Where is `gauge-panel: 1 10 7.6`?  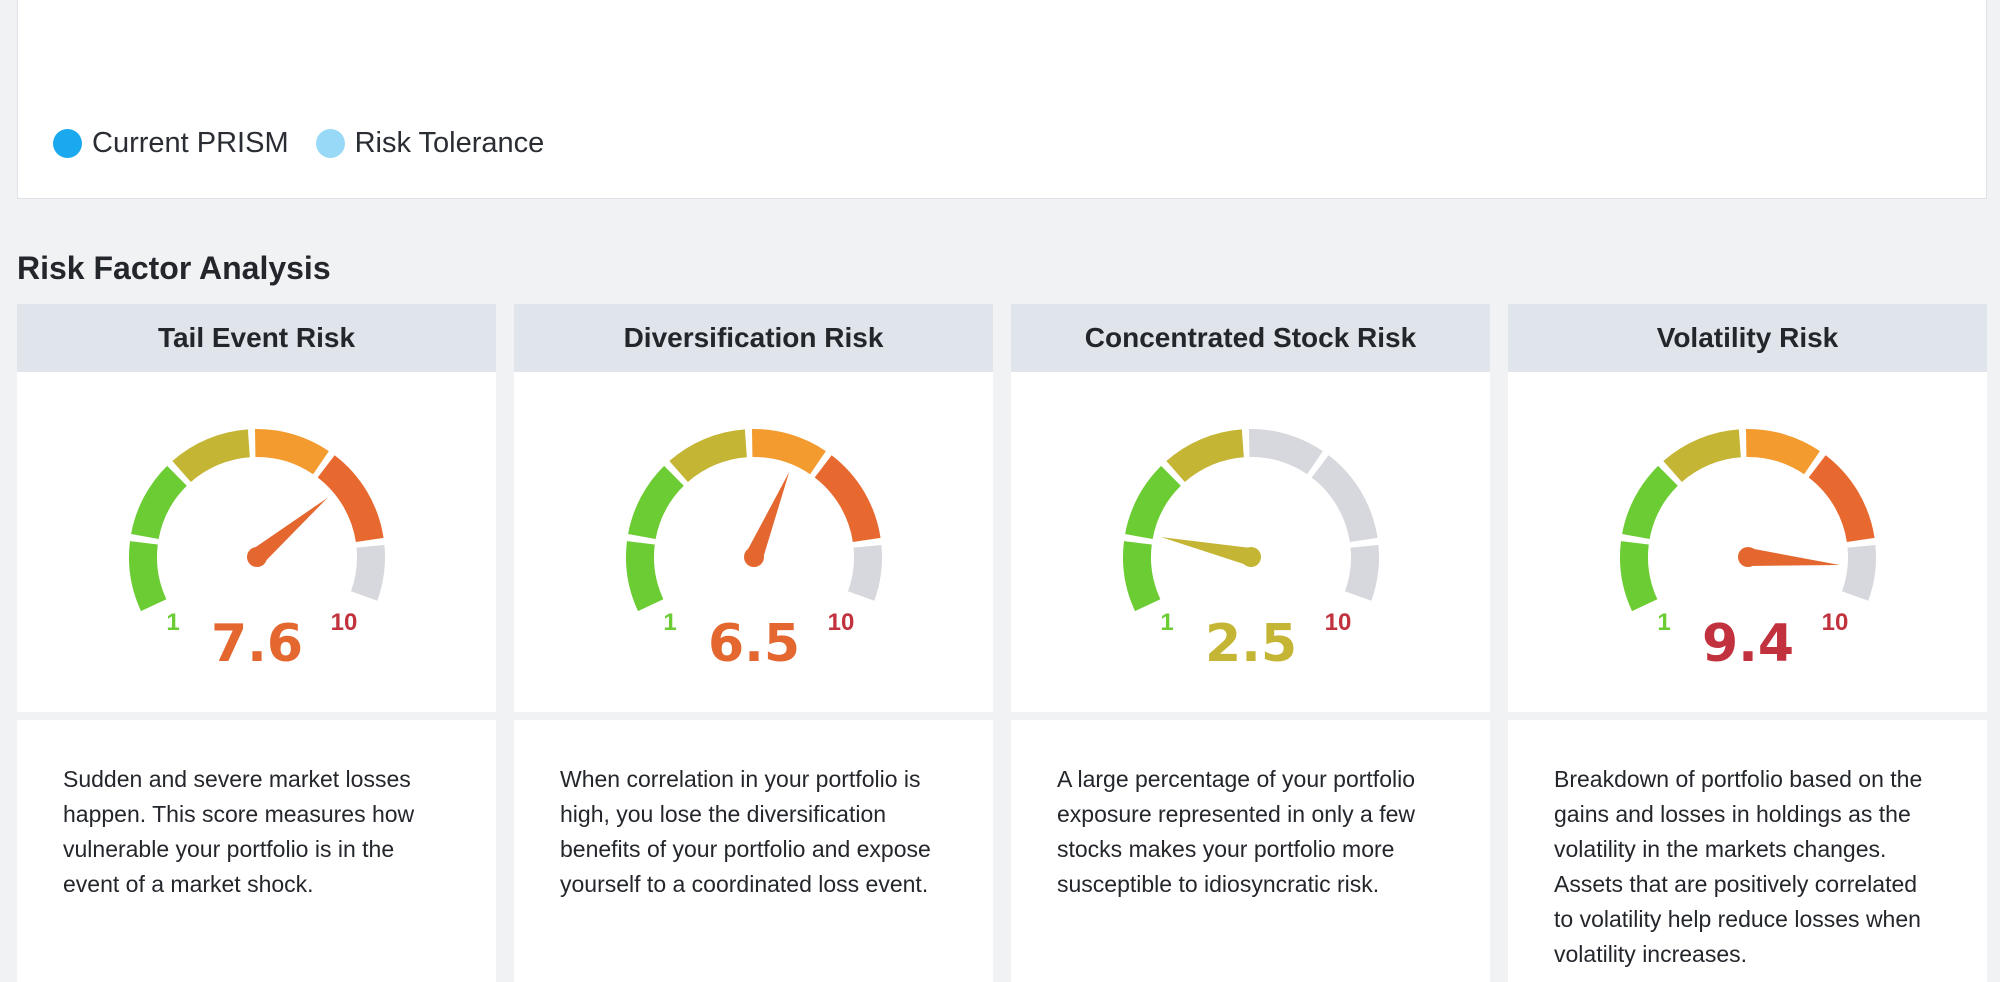 gauge-panel: 1 10 7.6 is located at coordinates (256, 542).